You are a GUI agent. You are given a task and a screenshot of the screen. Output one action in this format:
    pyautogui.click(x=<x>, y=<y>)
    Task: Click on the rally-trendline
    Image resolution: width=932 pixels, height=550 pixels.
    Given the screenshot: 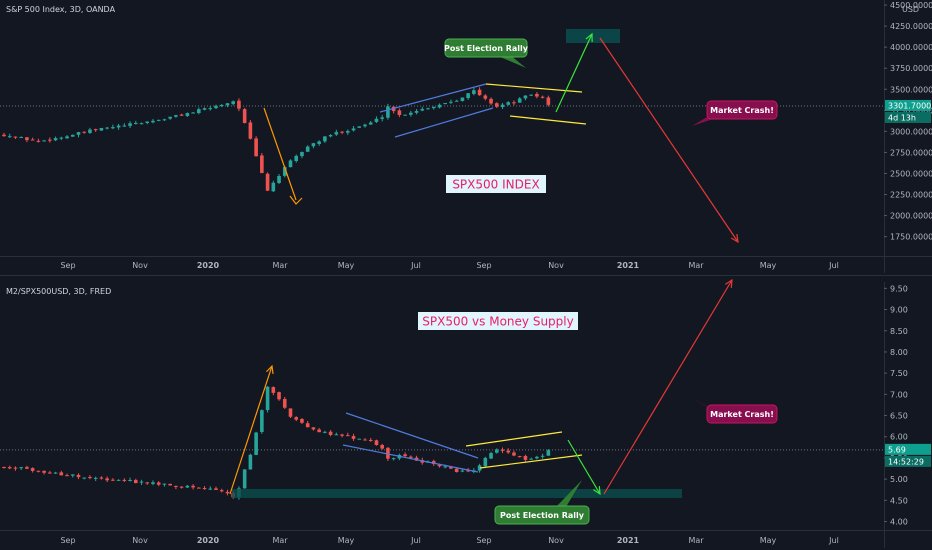 What is the action you would take?
    pyautogui.click(x=251, y=430)
    